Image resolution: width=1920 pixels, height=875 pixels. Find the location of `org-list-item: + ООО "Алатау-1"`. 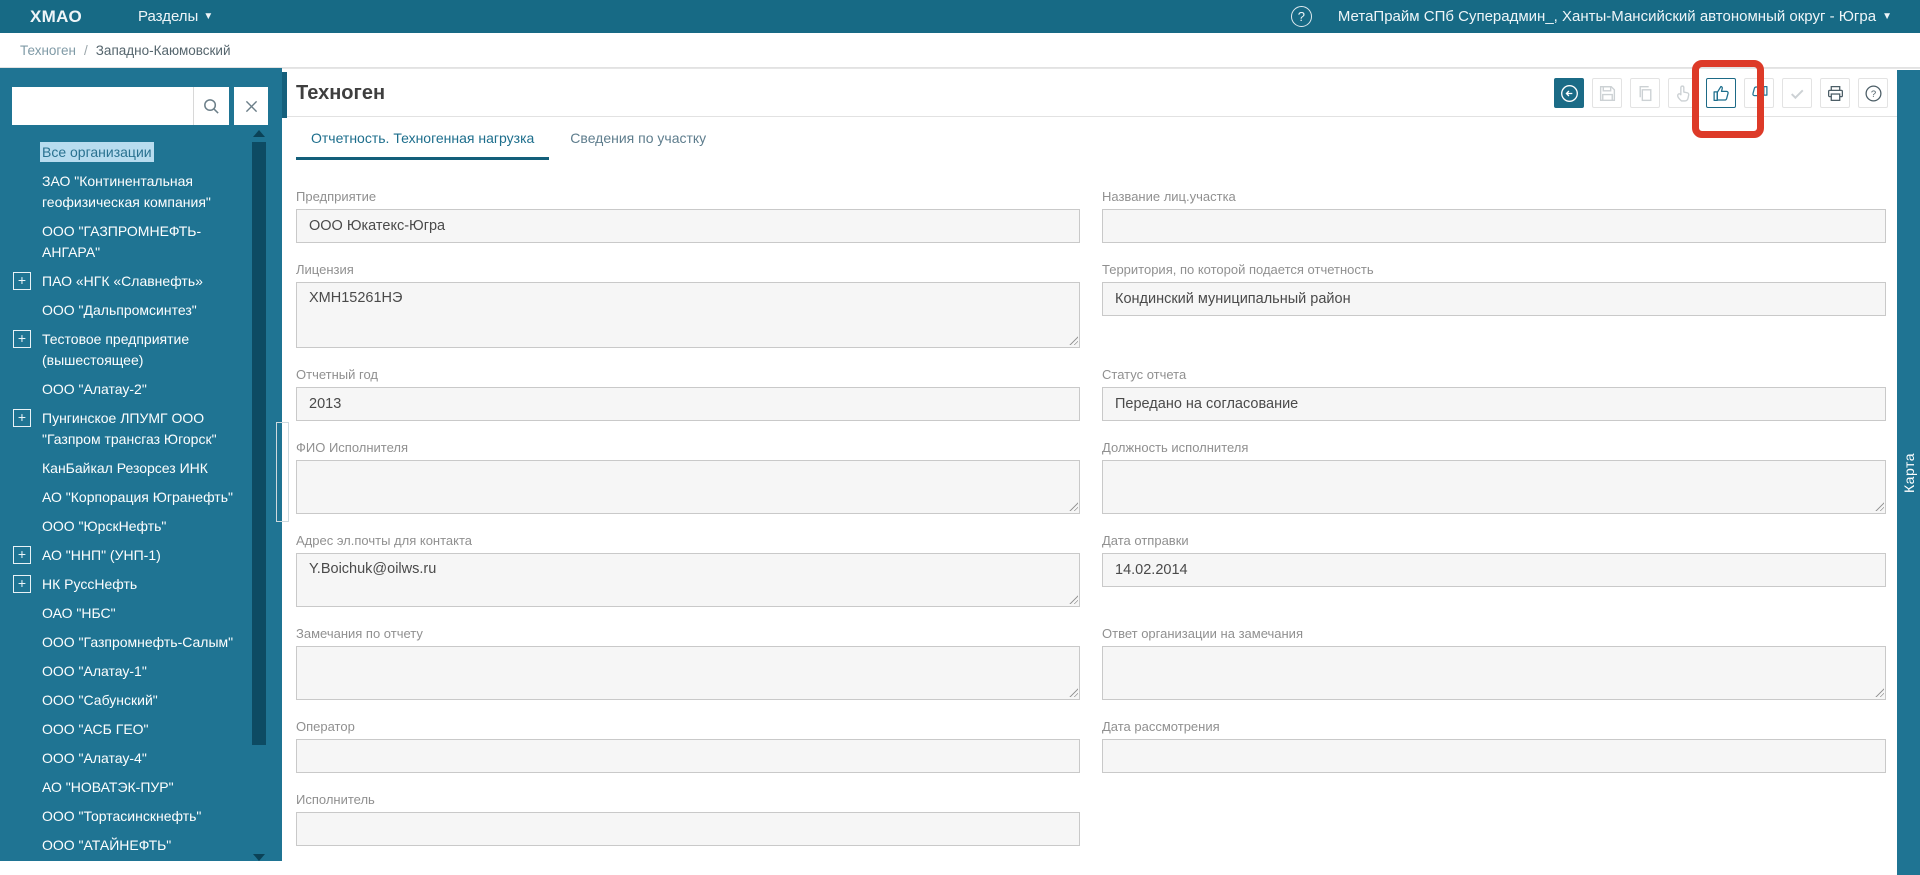

org-list-item: + ООО "Алатау-1" is located at coordinates (126, 671).